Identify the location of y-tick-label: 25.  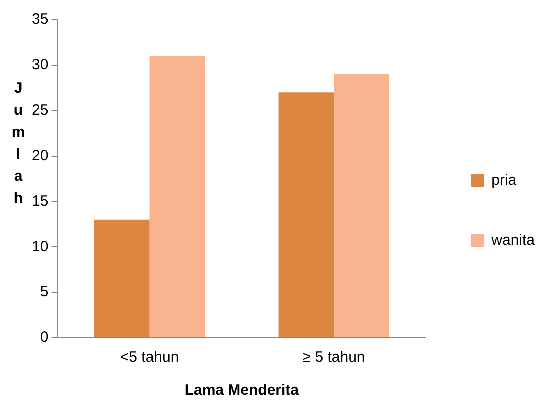
(40, 110).